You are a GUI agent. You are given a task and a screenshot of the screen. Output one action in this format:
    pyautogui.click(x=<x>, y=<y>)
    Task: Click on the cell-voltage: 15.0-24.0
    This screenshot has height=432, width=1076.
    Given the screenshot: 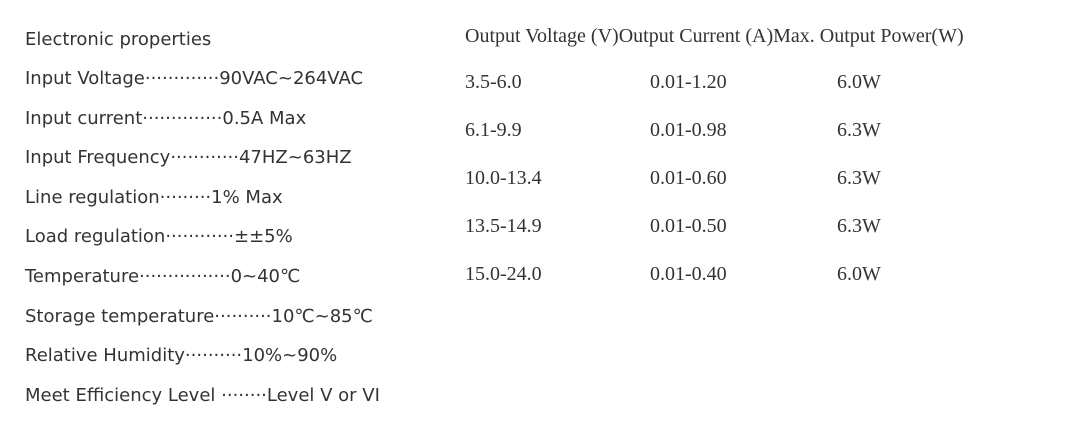 What is the action you would take?
    pyautogui.click(x=503, y=274)
    